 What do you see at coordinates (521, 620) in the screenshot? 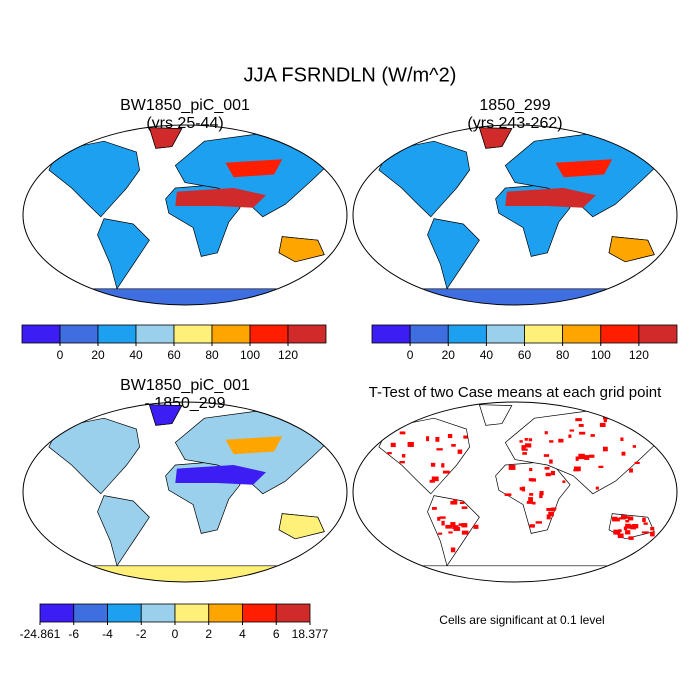
I see `note: Cells are significant at 0.1 level` at bounding box center [521, 620].